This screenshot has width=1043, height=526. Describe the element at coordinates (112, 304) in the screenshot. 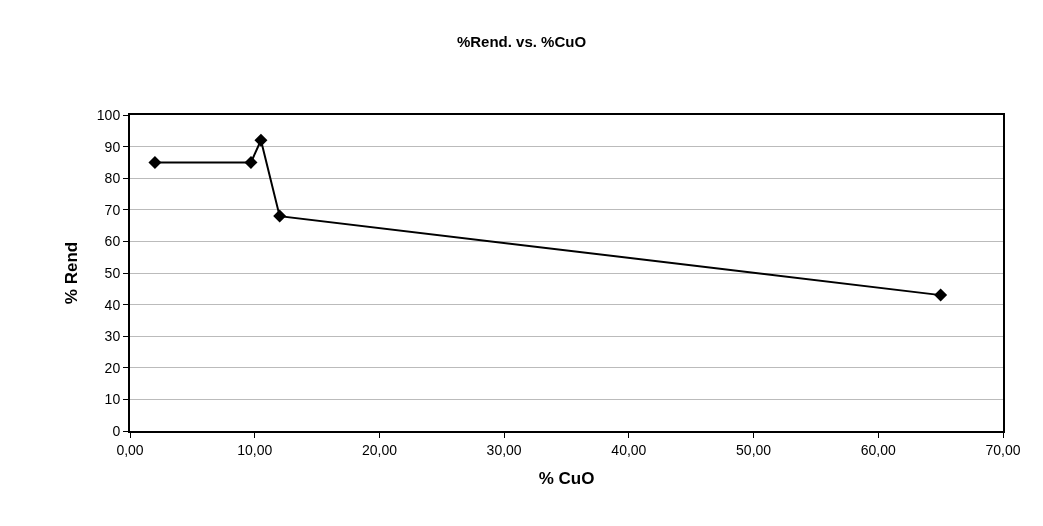

I see `y-tick-label: 40` at that location.